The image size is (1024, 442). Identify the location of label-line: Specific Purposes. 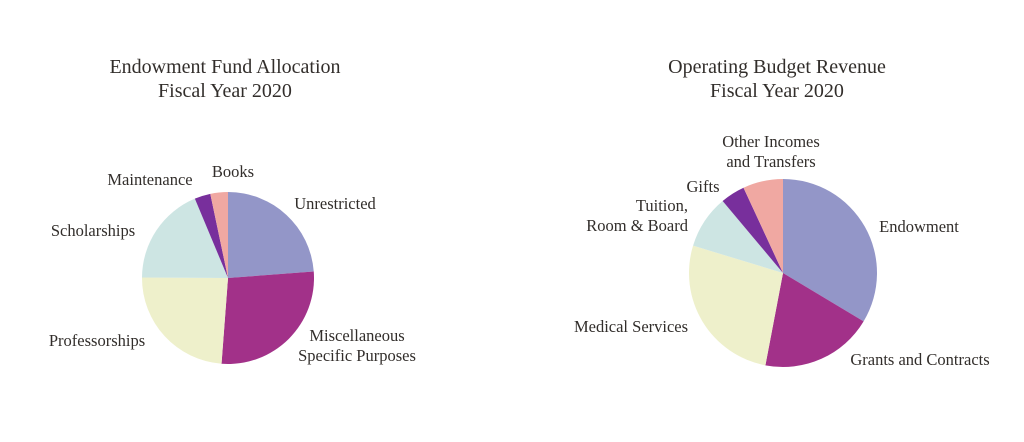
(357, 355).